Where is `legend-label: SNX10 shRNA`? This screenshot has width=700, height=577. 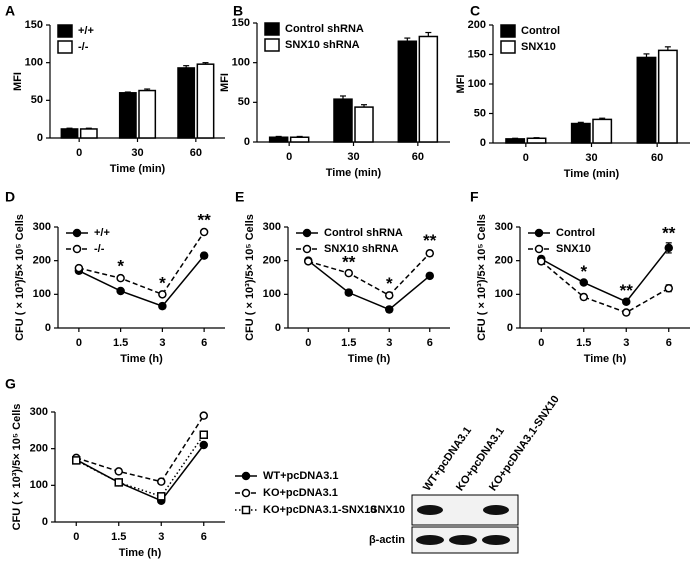 legend-label: SNX10 shRNA is located at coordinates (322, 45).